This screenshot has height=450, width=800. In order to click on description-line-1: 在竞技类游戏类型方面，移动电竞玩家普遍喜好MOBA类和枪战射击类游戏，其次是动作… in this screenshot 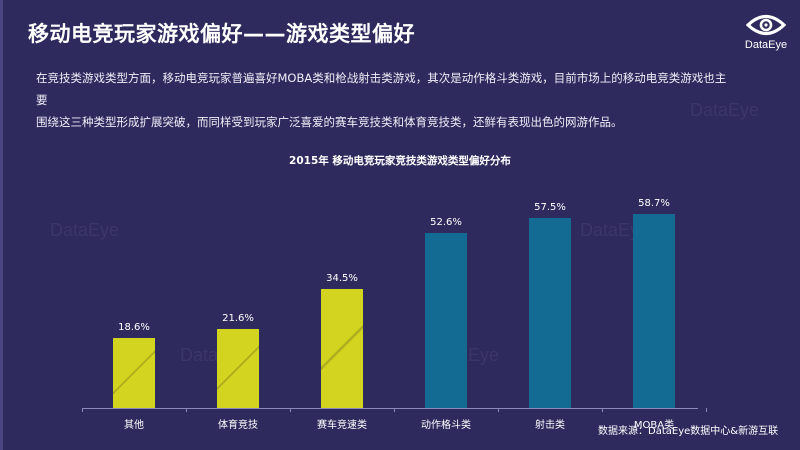, I will do `click(381, 89)`.